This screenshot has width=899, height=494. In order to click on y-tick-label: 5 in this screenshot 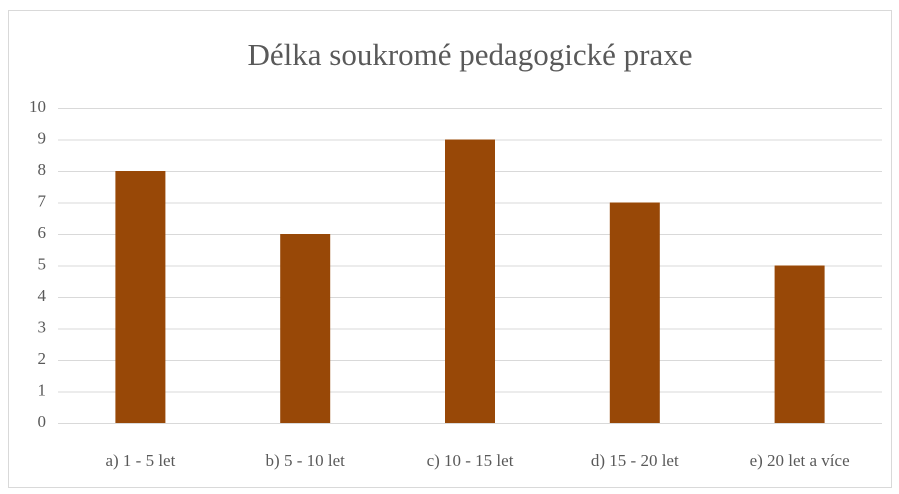, I will do `click(42, 263)`.